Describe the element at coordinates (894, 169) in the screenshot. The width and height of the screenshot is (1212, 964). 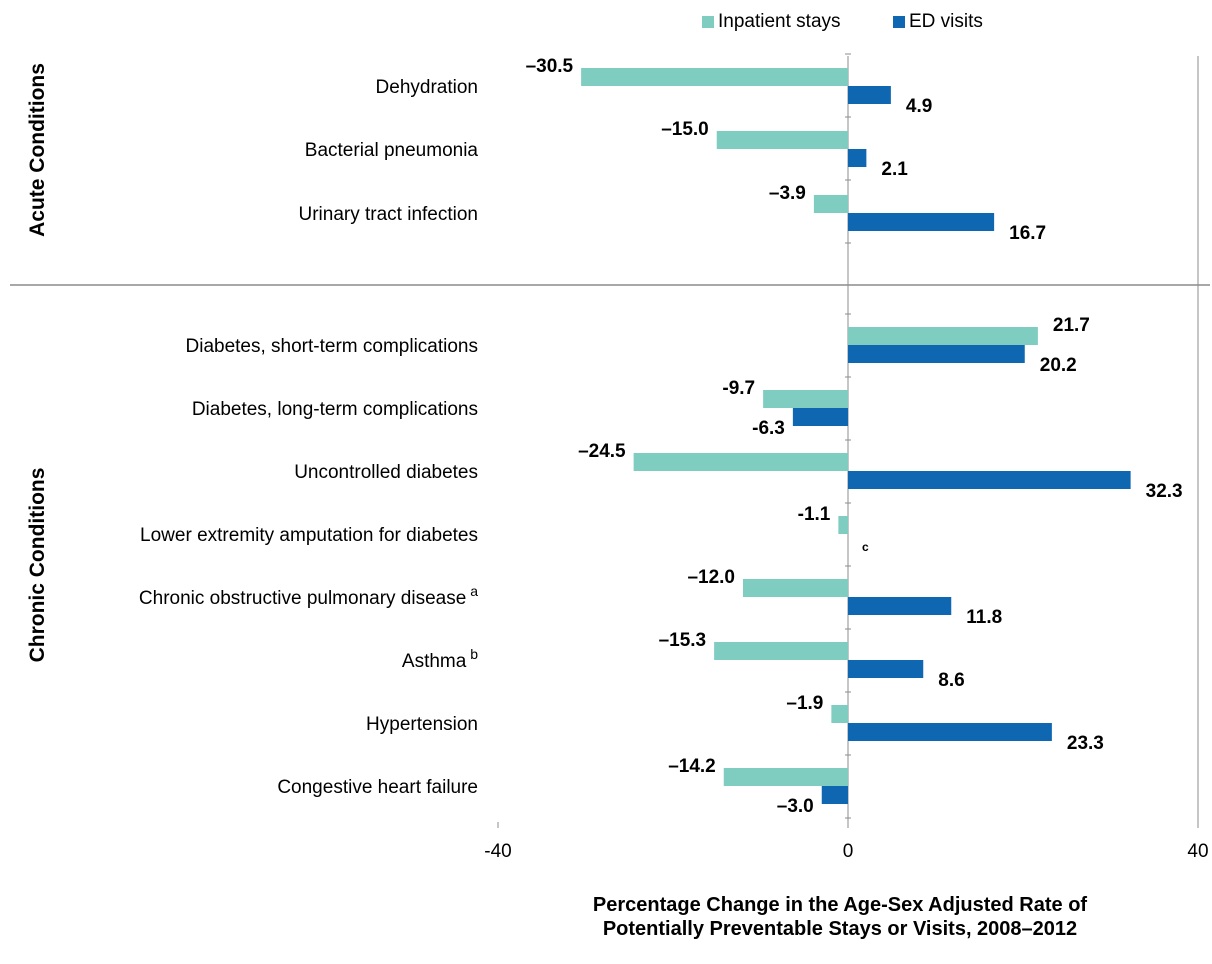
I see `ed-visits-value-label: 2.1` at that location.